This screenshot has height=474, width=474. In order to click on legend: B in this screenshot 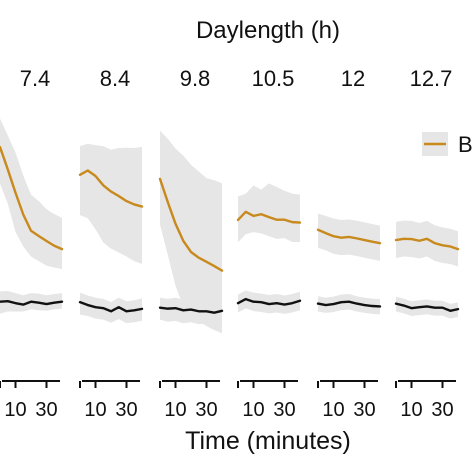, I will do `click(447, 144)`.